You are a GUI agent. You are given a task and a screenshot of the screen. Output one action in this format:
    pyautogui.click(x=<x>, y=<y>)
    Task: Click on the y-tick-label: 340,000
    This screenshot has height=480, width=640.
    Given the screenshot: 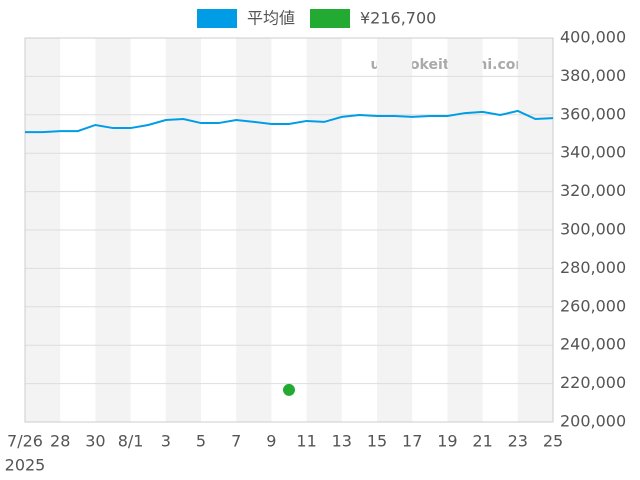 What is the action you would take?
    pyautogui.click(x=593, y=152)
    